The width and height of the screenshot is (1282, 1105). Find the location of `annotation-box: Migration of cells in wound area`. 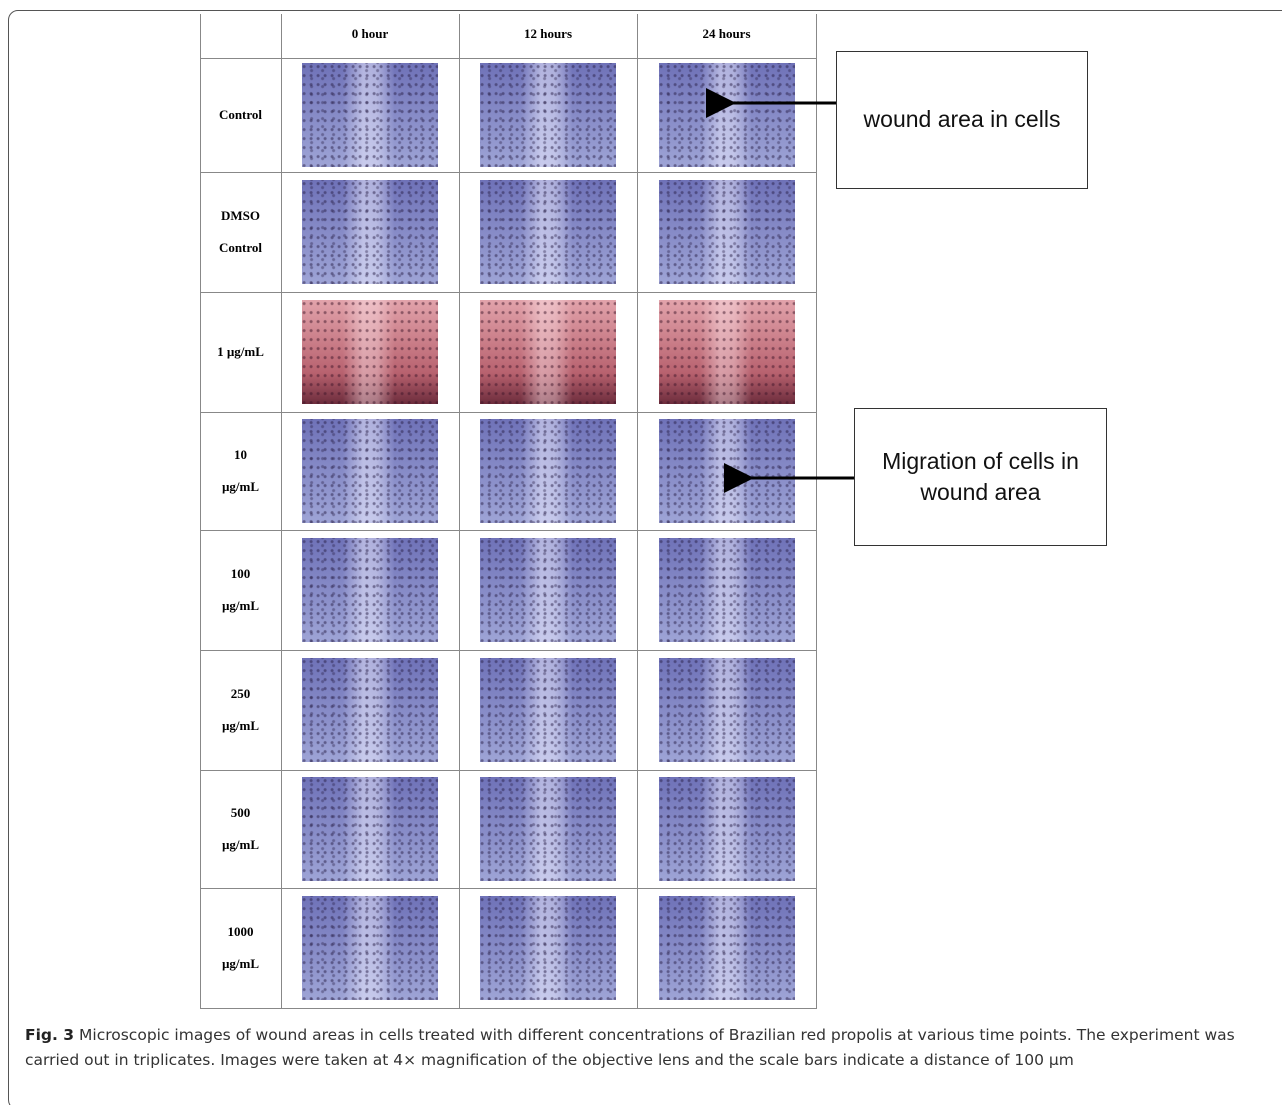

annotation-box: Migration of cells in wound area is located at coordinates (980, 477).